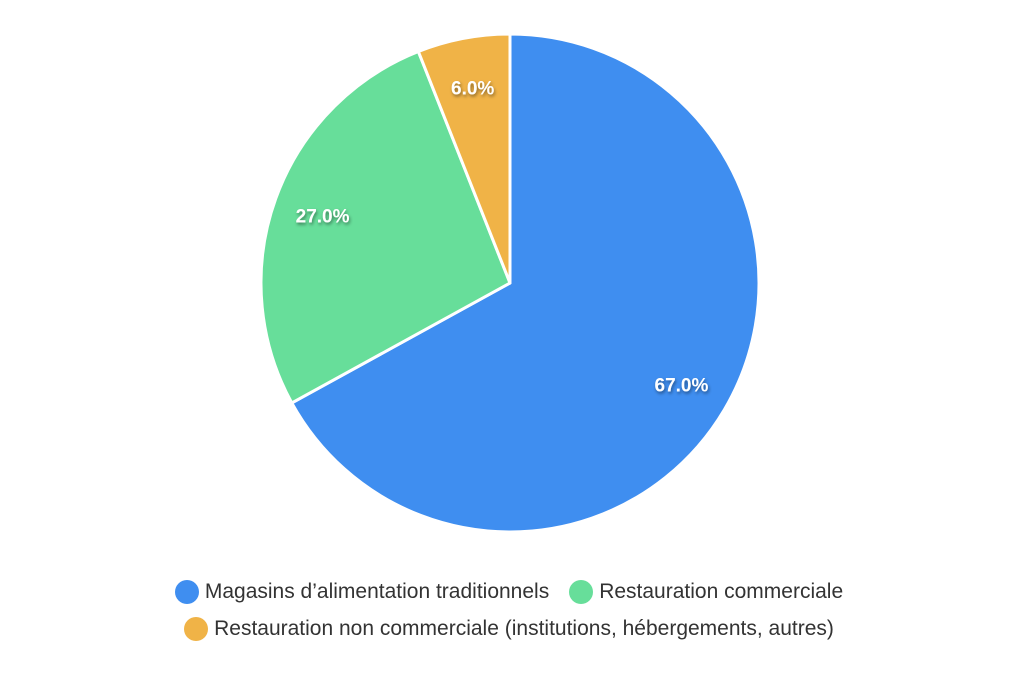  I want to click on legend-label: Restauration commerciale, so click(721, 591).